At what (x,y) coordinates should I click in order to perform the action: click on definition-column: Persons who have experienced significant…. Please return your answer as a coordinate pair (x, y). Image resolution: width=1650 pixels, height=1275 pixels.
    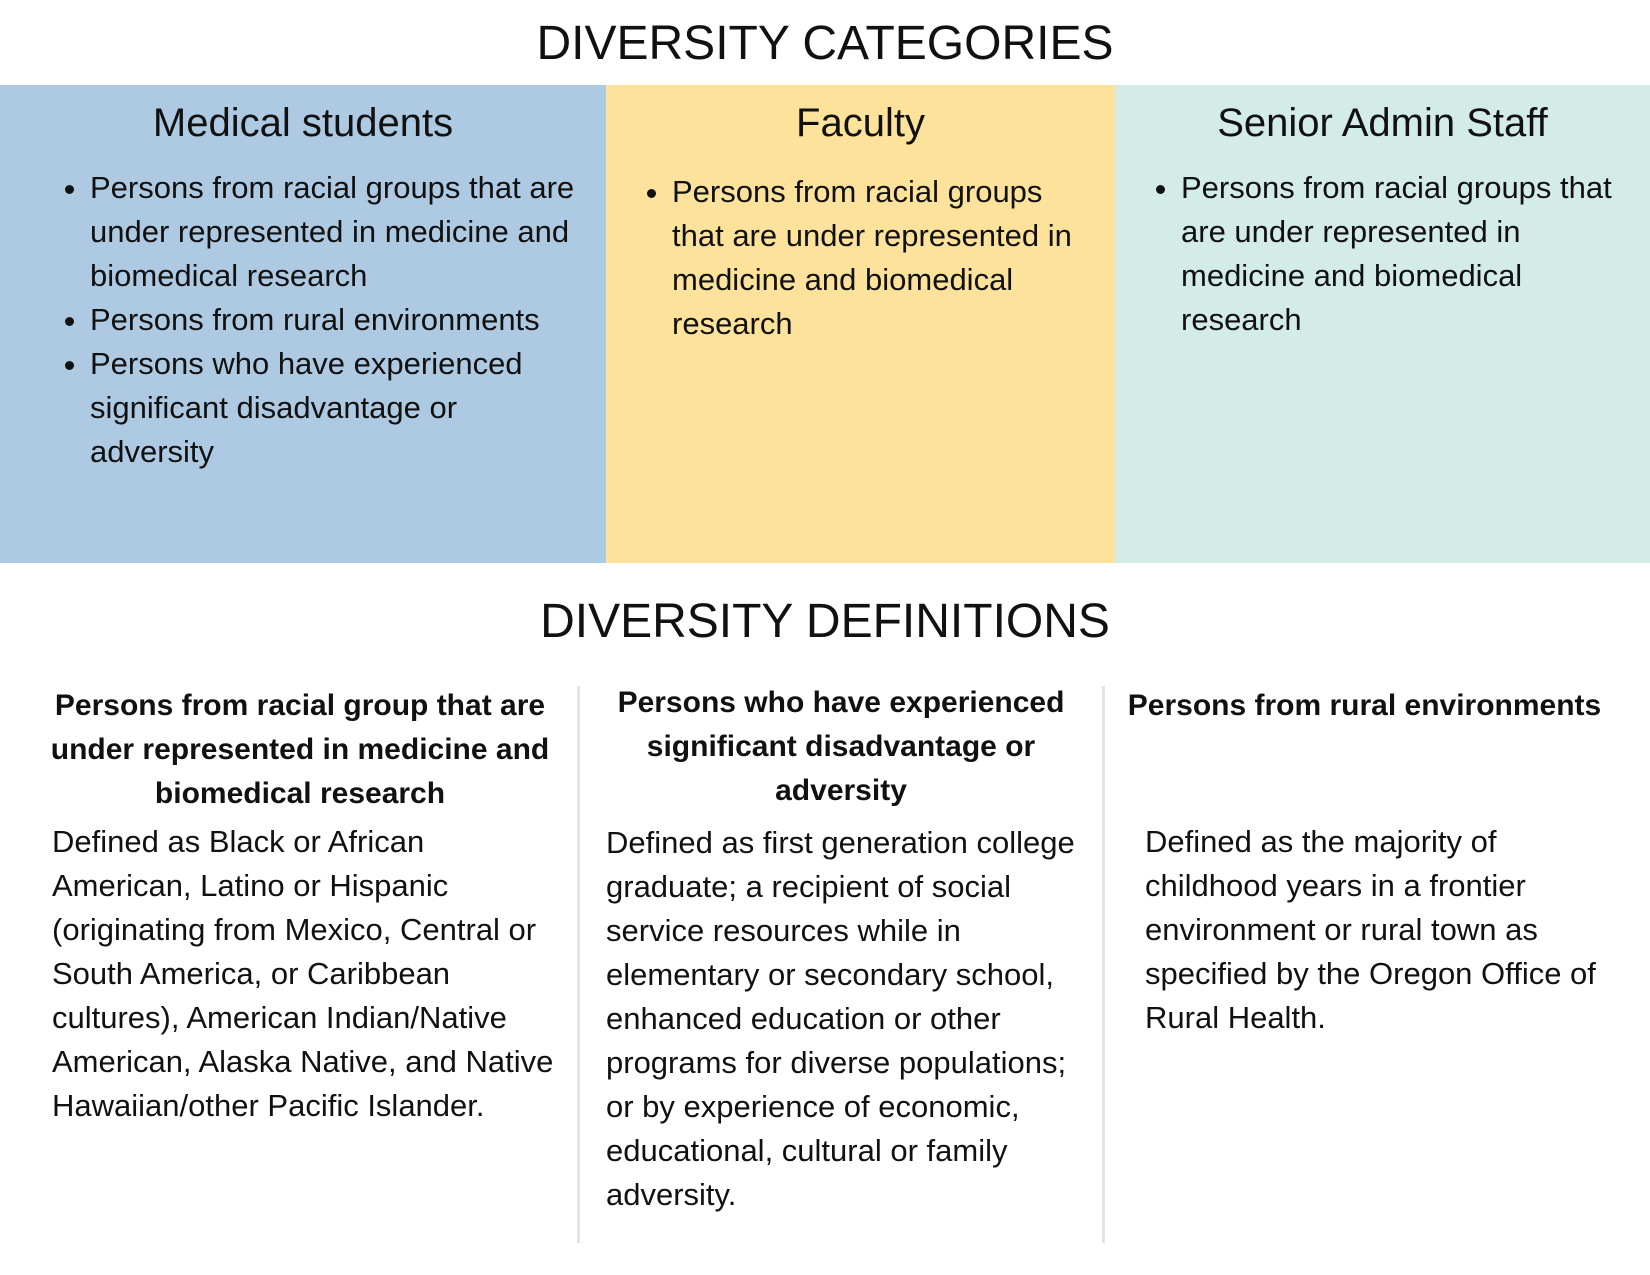
    Looking at the image, I should click on (841, 949).